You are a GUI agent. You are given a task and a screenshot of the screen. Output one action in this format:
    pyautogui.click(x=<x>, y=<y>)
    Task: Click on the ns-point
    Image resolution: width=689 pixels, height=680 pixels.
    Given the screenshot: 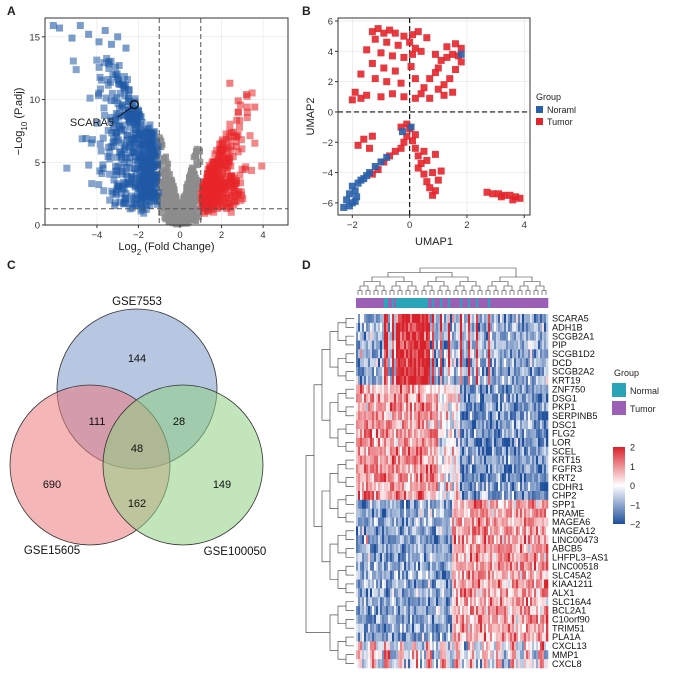 What is the action you would take?
    pyautogui.click(x=165, y=176)
    